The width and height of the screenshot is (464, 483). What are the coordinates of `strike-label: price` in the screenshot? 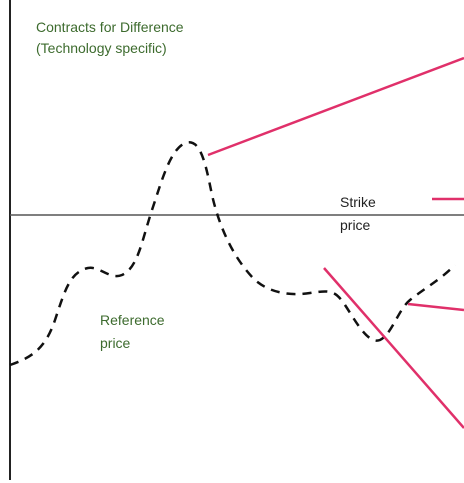 It's located at (355, 225).